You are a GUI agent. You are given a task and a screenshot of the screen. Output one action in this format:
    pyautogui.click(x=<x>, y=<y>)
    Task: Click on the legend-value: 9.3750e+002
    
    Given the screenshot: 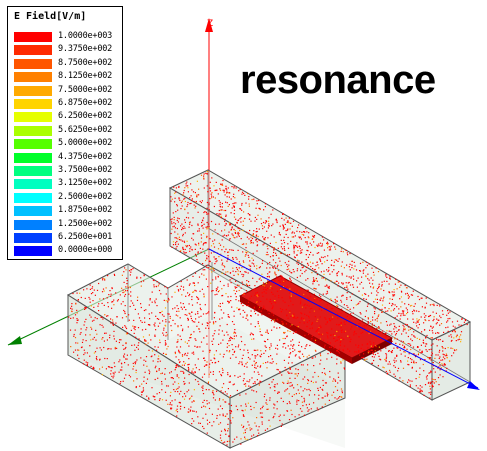 What is the action you would take?
    pyautogui.click(x=85, y=49)
    